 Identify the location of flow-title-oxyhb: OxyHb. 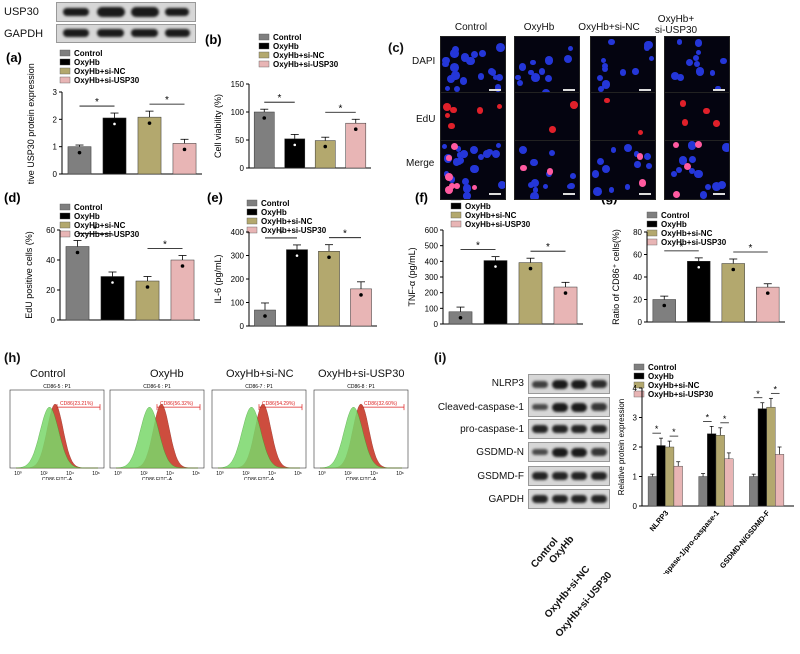
(167, 374).